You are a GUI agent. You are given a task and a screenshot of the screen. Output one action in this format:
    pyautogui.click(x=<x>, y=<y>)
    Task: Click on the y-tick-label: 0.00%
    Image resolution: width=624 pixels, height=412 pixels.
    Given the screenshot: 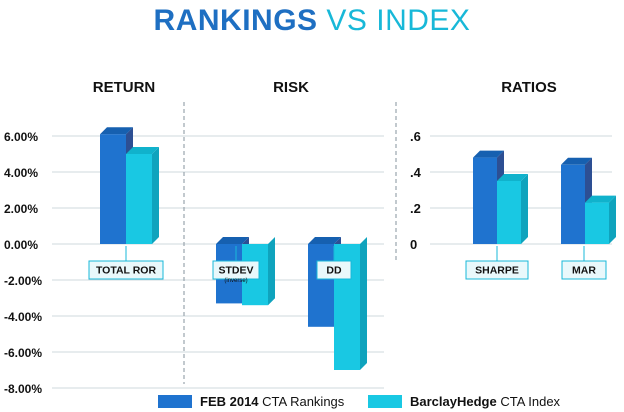 What is the action you would take?
    pyautogui.click(x=21, y=245)
    